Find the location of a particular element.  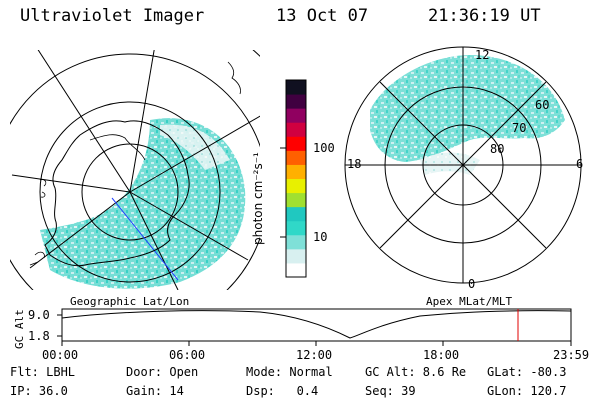

altitude-xtick-0000: 00:00 is located at coordinates (60, 355).